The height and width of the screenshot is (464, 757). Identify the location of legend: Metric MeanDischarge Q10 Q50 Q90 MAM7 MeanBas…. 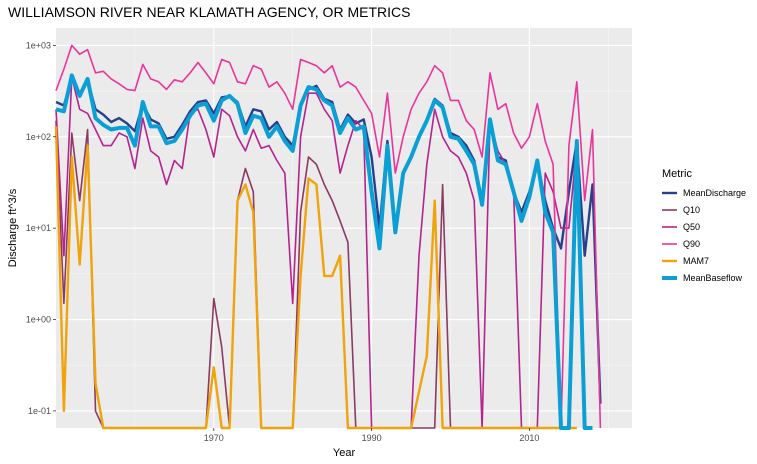
(703, 227).